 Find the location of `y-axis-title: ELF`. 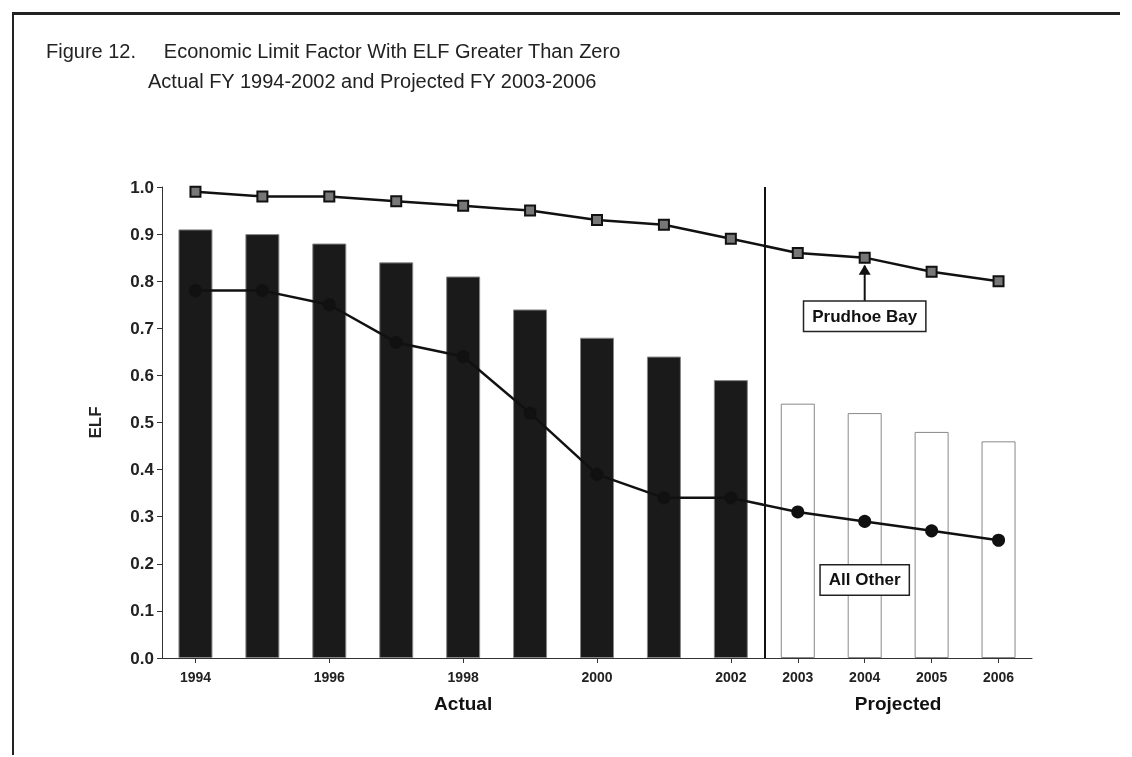

y-axis-title: ELF is located at coordinates (95, 422).